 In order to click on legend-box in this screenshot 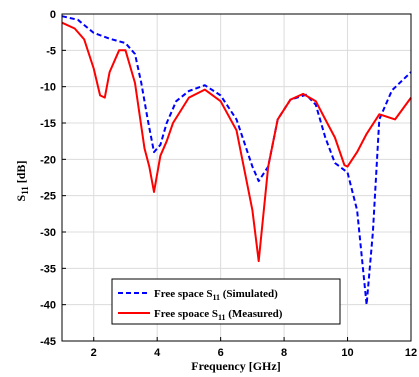, I will do `click(226, 301)`.